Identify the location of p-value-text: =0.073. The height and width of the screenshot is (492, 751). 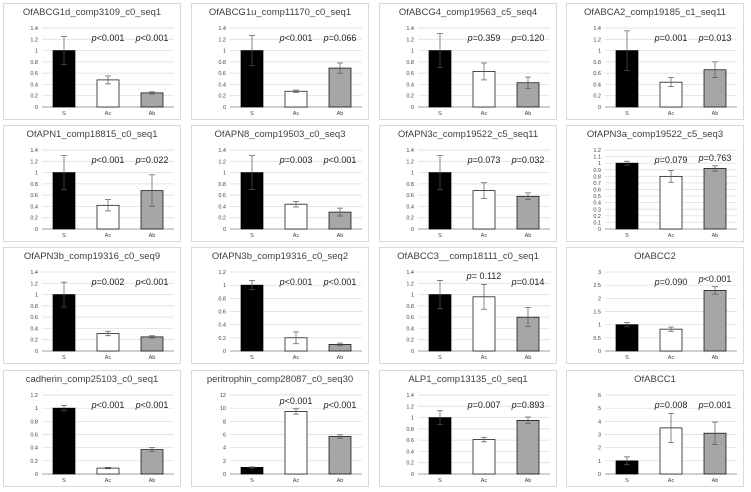
(486, 160).